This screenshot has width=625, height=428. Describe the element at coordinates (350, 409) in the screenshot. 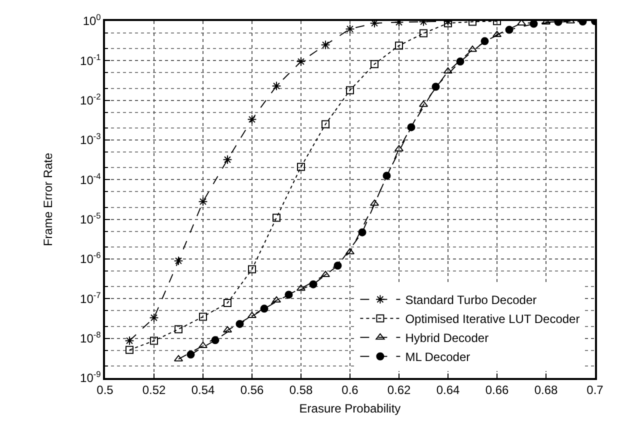

I see `x-axis-title: Erasure Probability` at that location.